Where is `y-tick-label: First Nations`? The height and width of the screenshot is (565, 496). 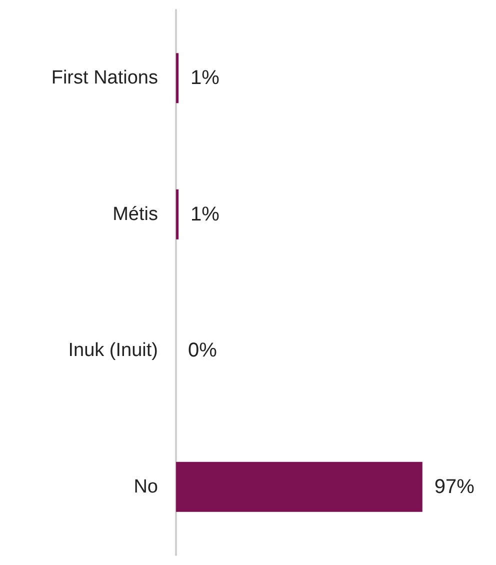 y-tick-label: First Nations is located at coordinates (104, 78).